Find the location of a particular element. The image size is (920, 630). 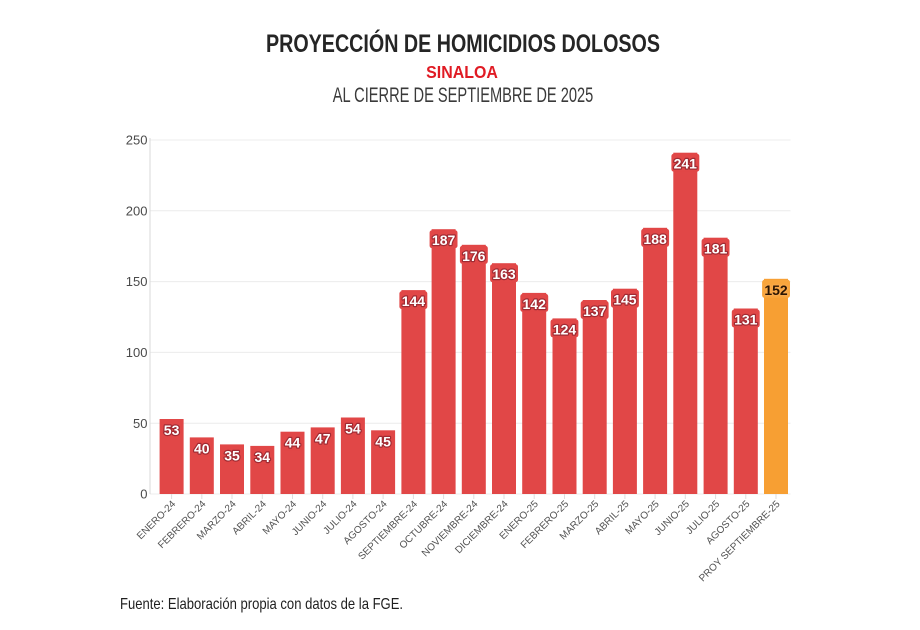

svg-text: 176 is located at coordinates (474, 256).